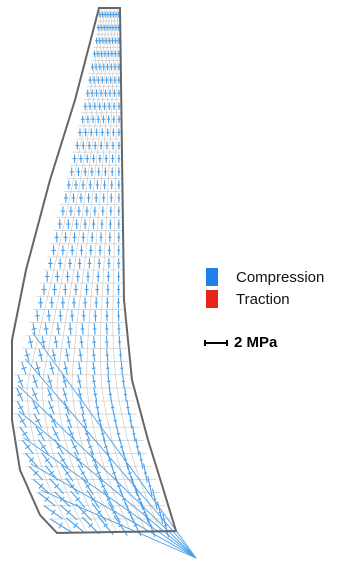 The width and height of the screenshot is (338, 561). Describe the element at coordinates (265, 277) in the screenshot. I see `legend-item-compression: Compression` at that location.